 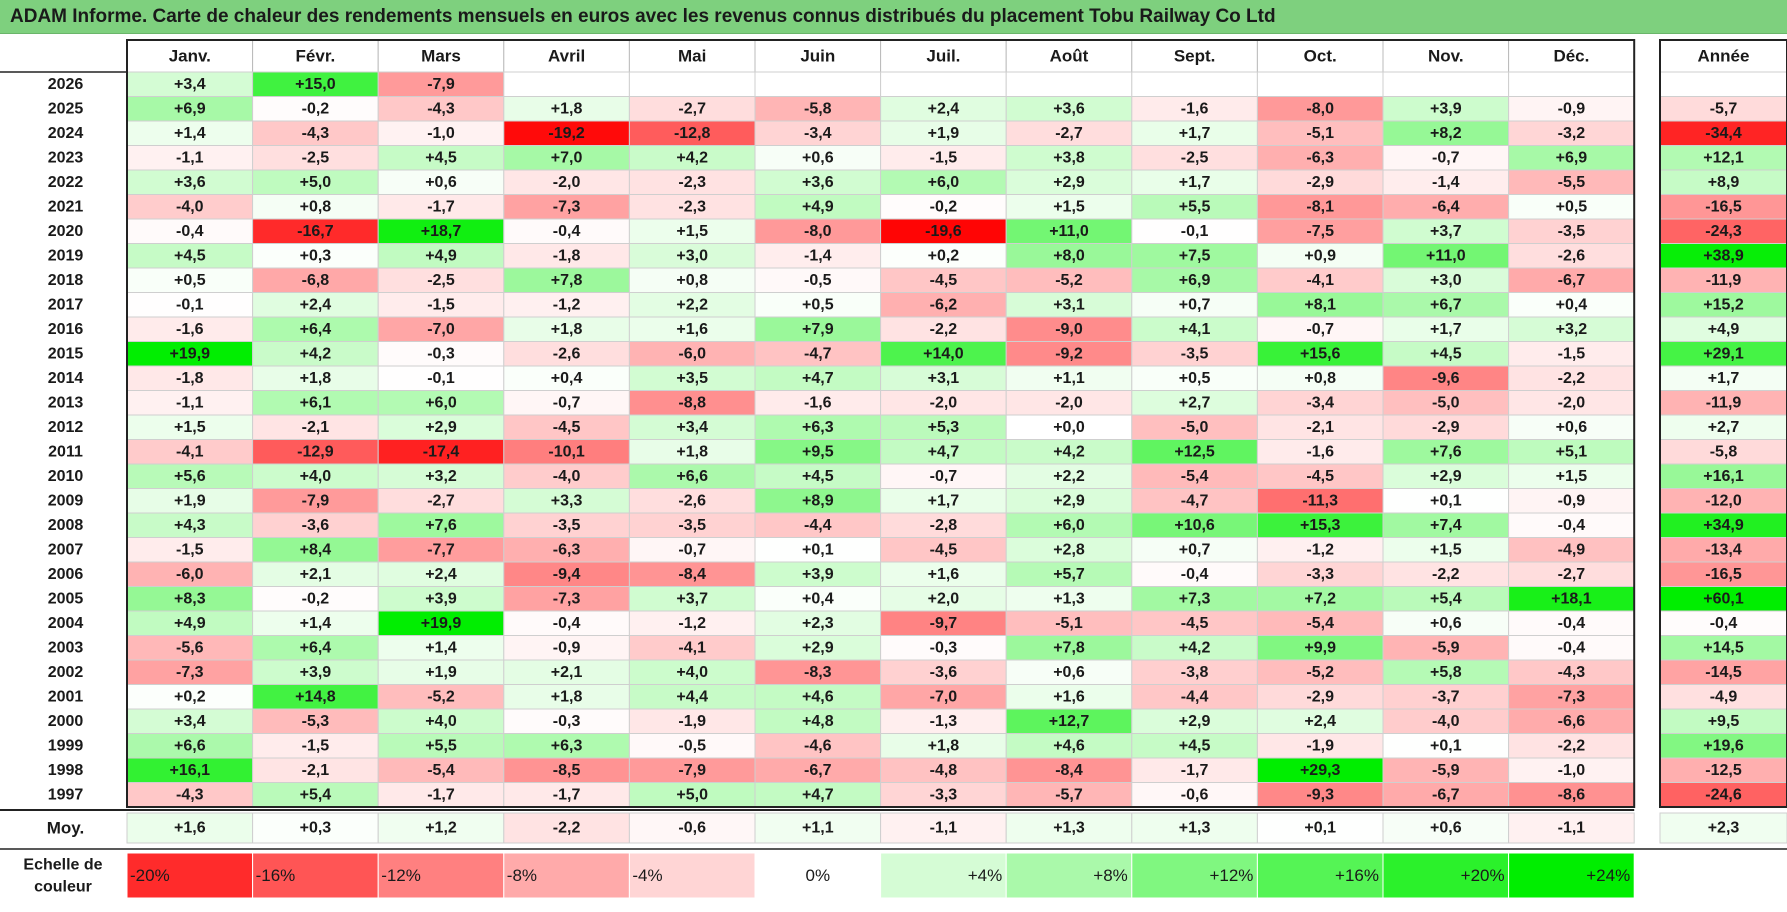 I want to click on cell-value: +3,7, so click(x=1446, y=231).